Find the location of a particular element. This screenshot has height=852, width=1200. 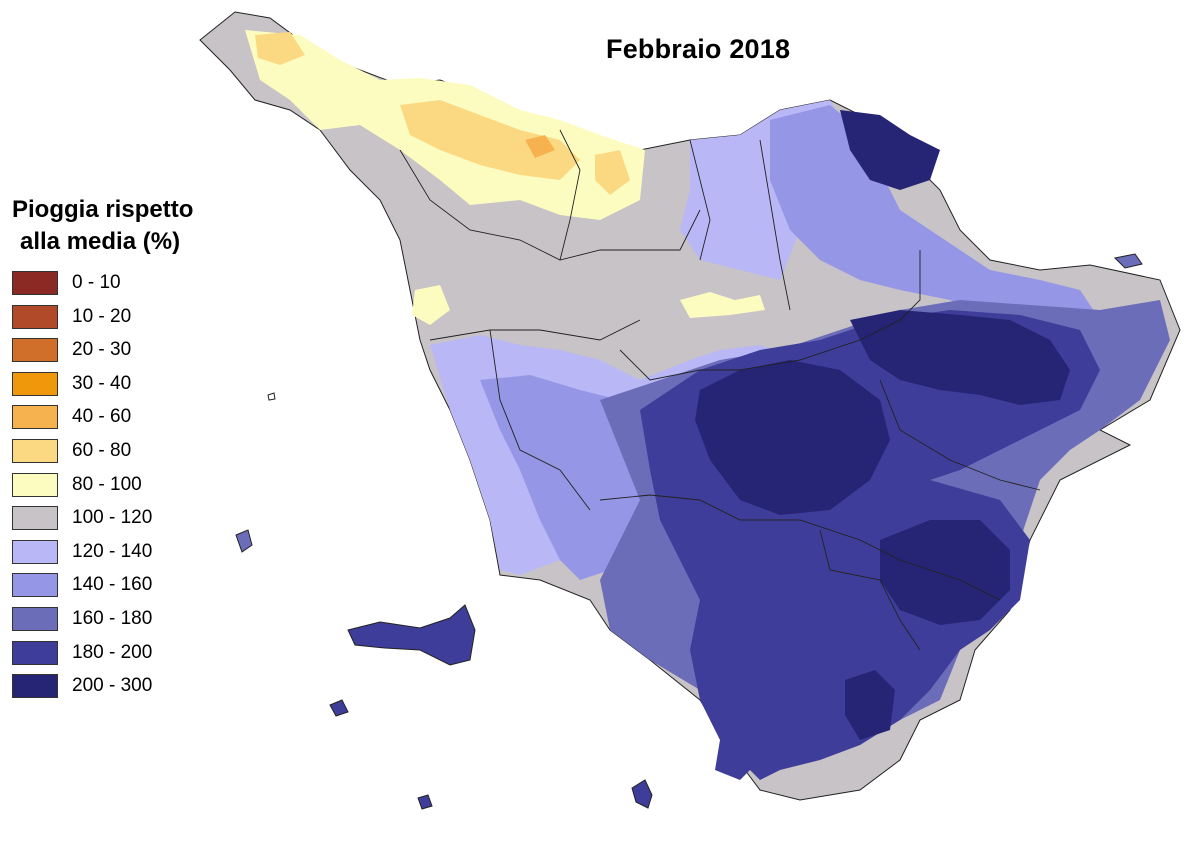

legend-label: 180 - 200 is located at coordinates (112, 652).